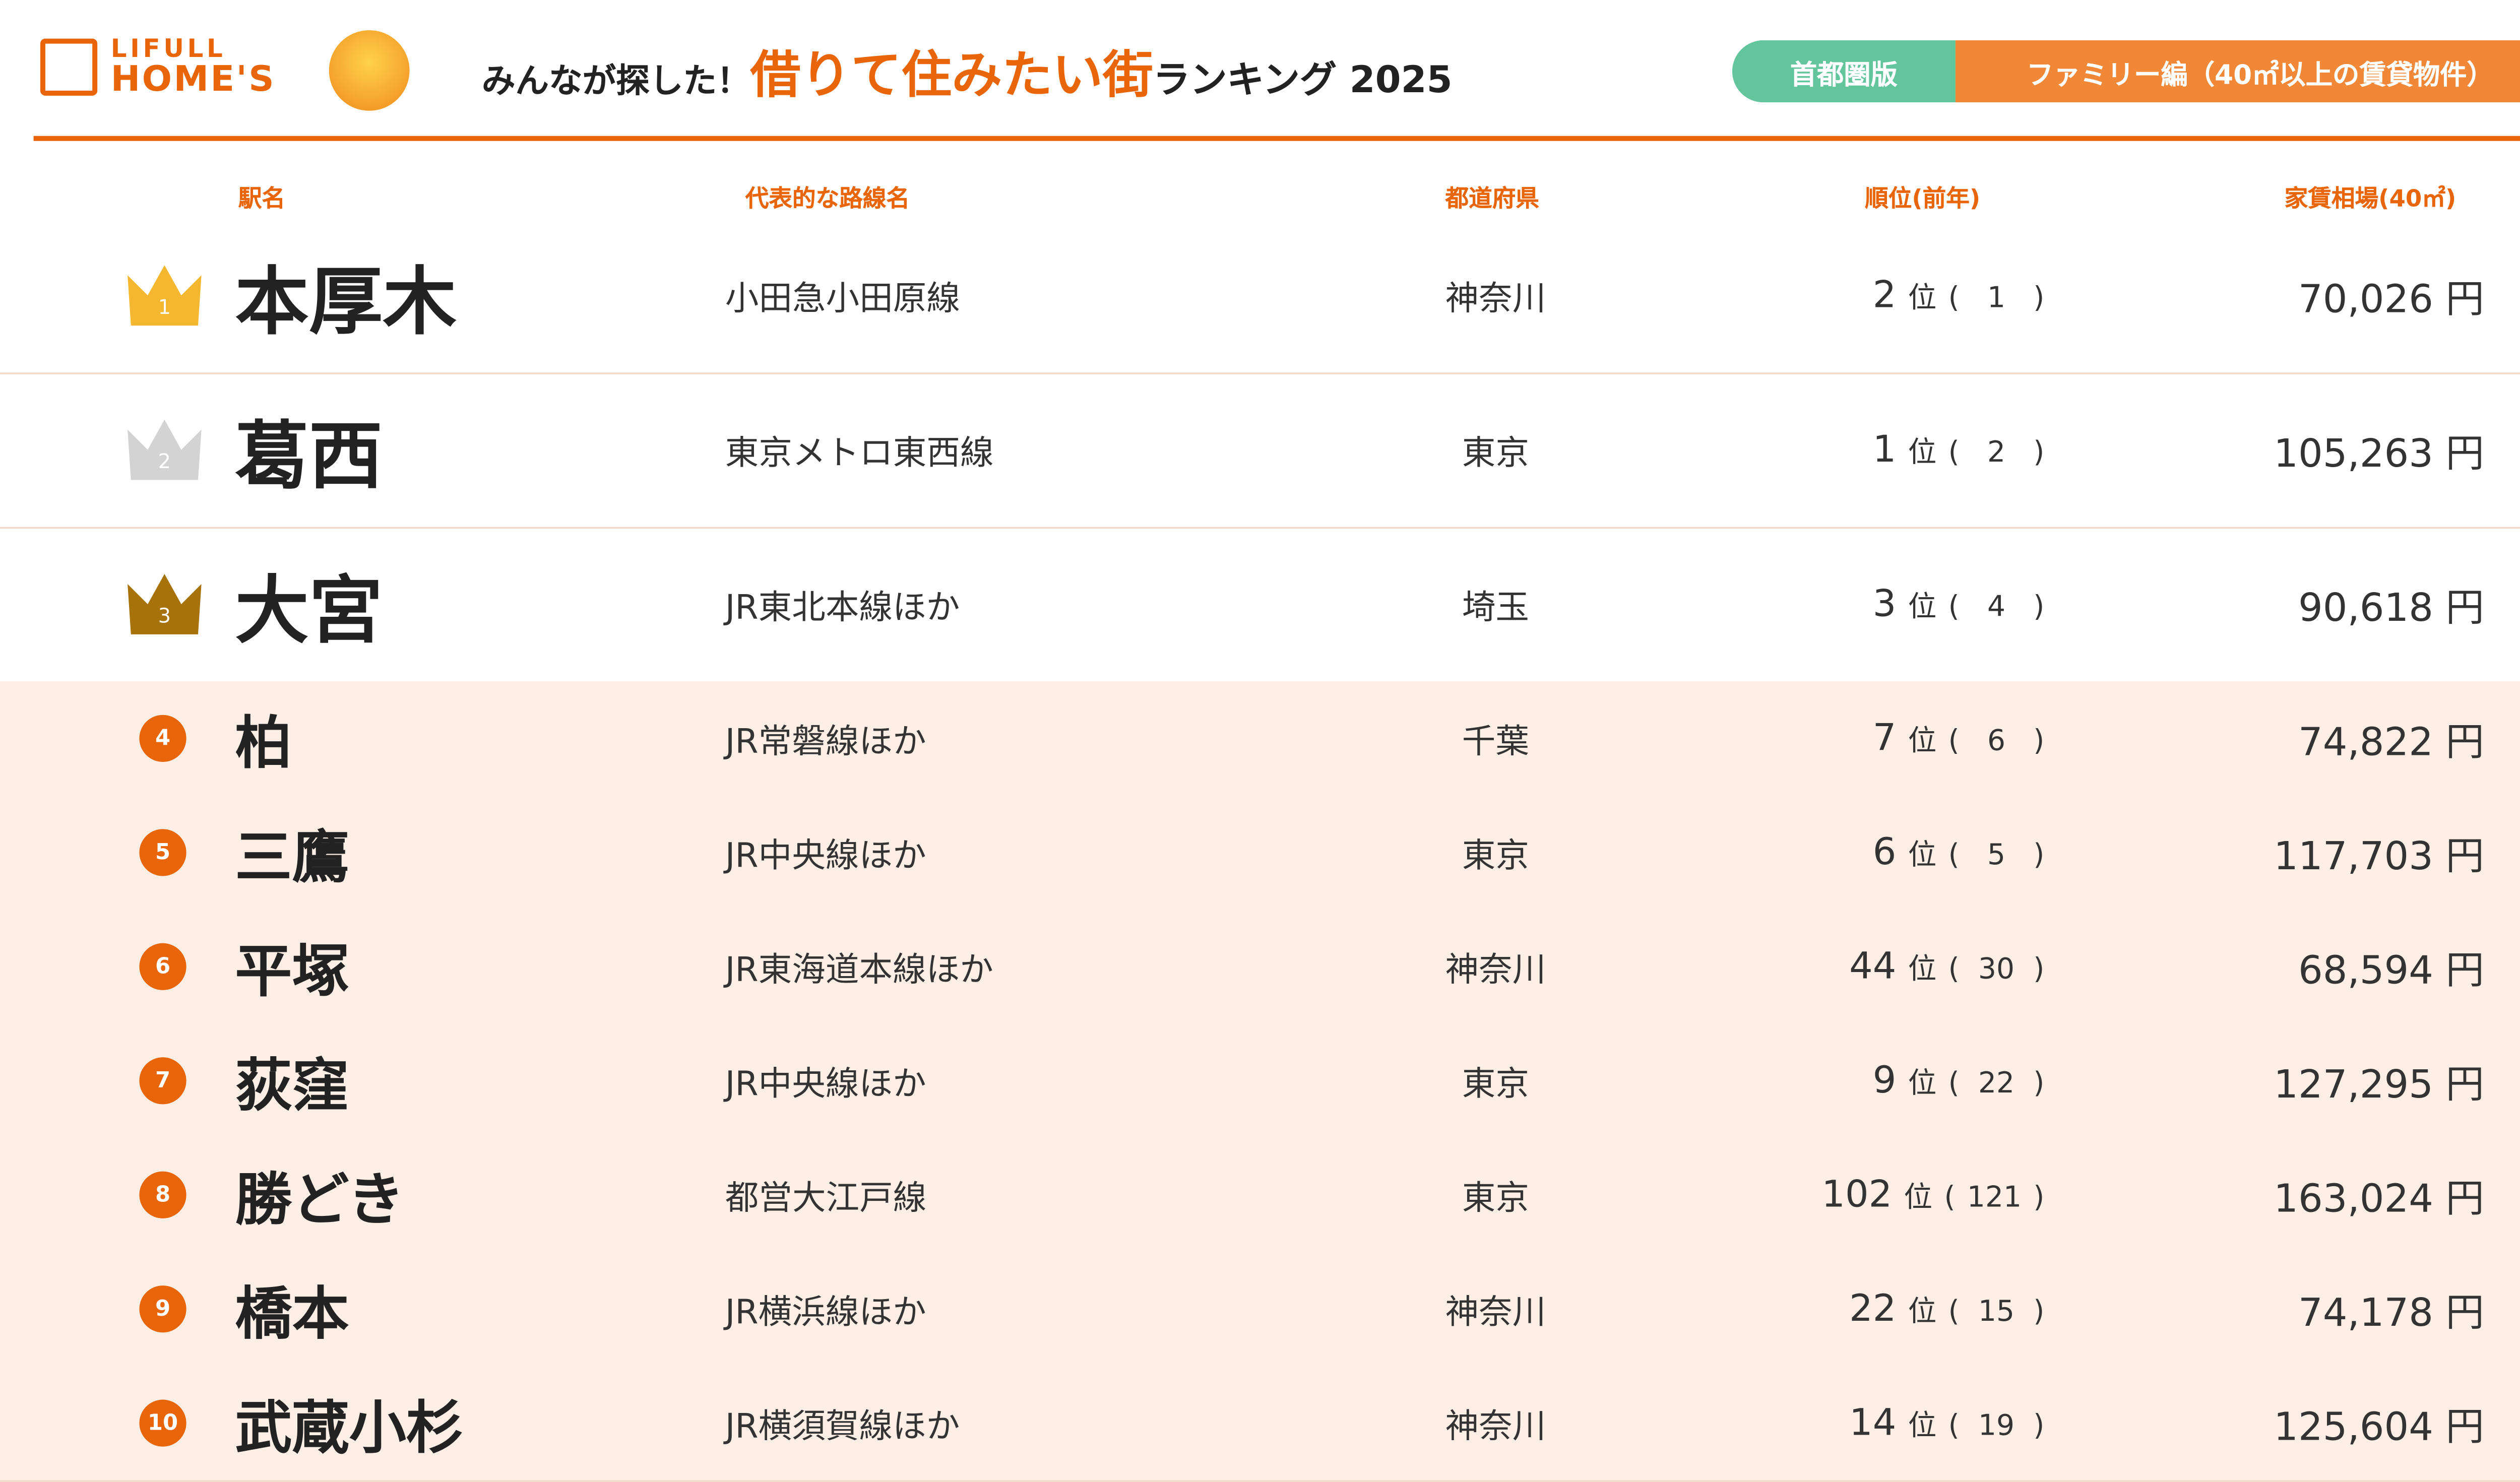  What do you see at coordinates (2370, 199) in the screenshot?
I see `header-rent: 家賃相場(40㎡)` at bounding box center [2370, 199].